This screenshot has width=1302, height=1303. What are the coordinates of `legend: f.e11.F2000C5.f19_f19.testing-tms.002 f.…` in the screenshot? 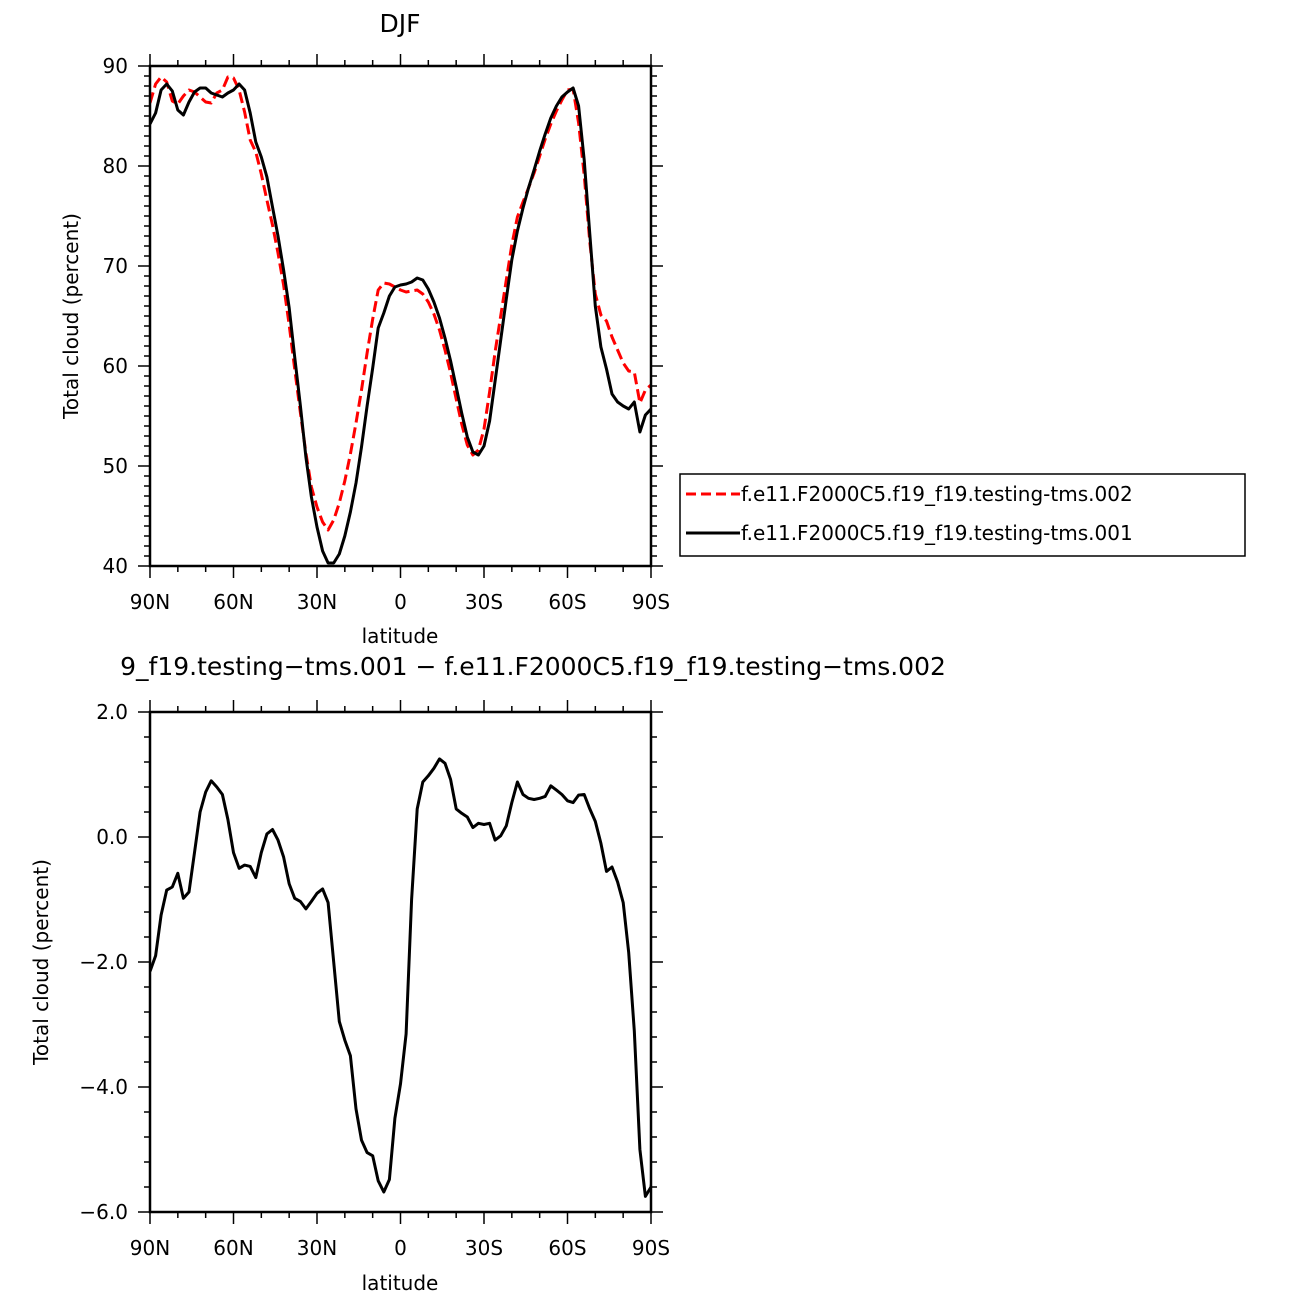 It's located at (962, 515).